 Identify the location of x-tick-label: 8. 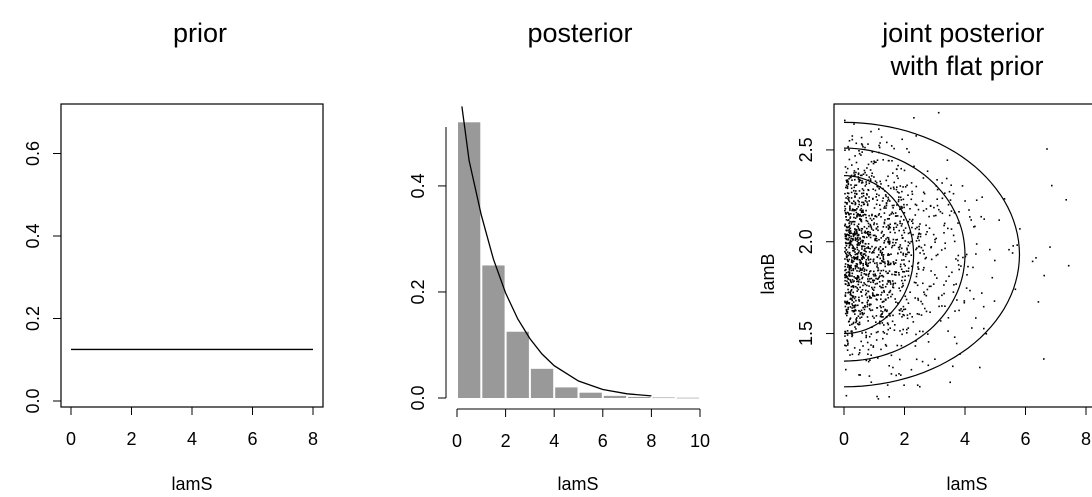
(313, 439).